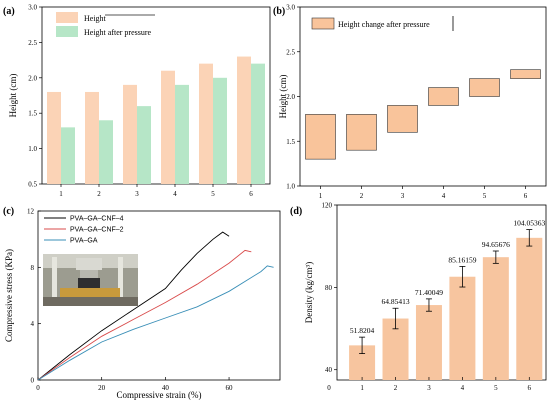  I want to click on panel-d-xtick-label: 6, so click(530, 388).